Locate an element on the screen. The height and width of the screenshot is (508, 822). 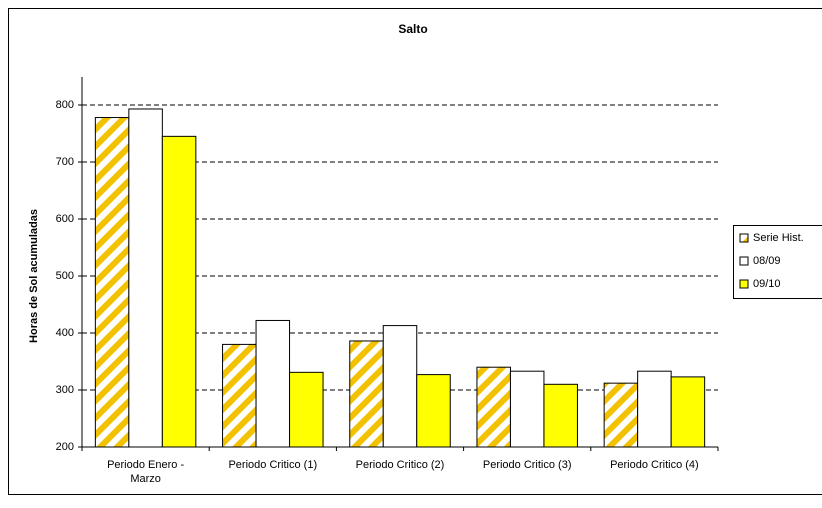
legend-label: 09/10 is located at coordinates (767, 284).